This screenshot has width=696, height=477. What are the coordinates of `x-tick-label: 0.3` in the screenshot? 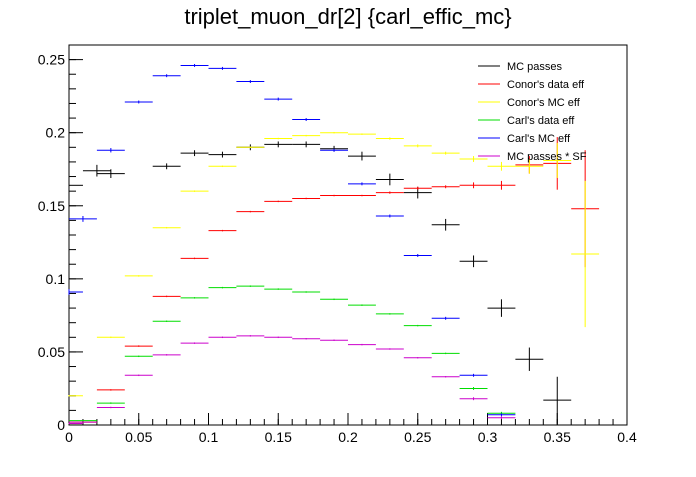 It's located at (488, 437).